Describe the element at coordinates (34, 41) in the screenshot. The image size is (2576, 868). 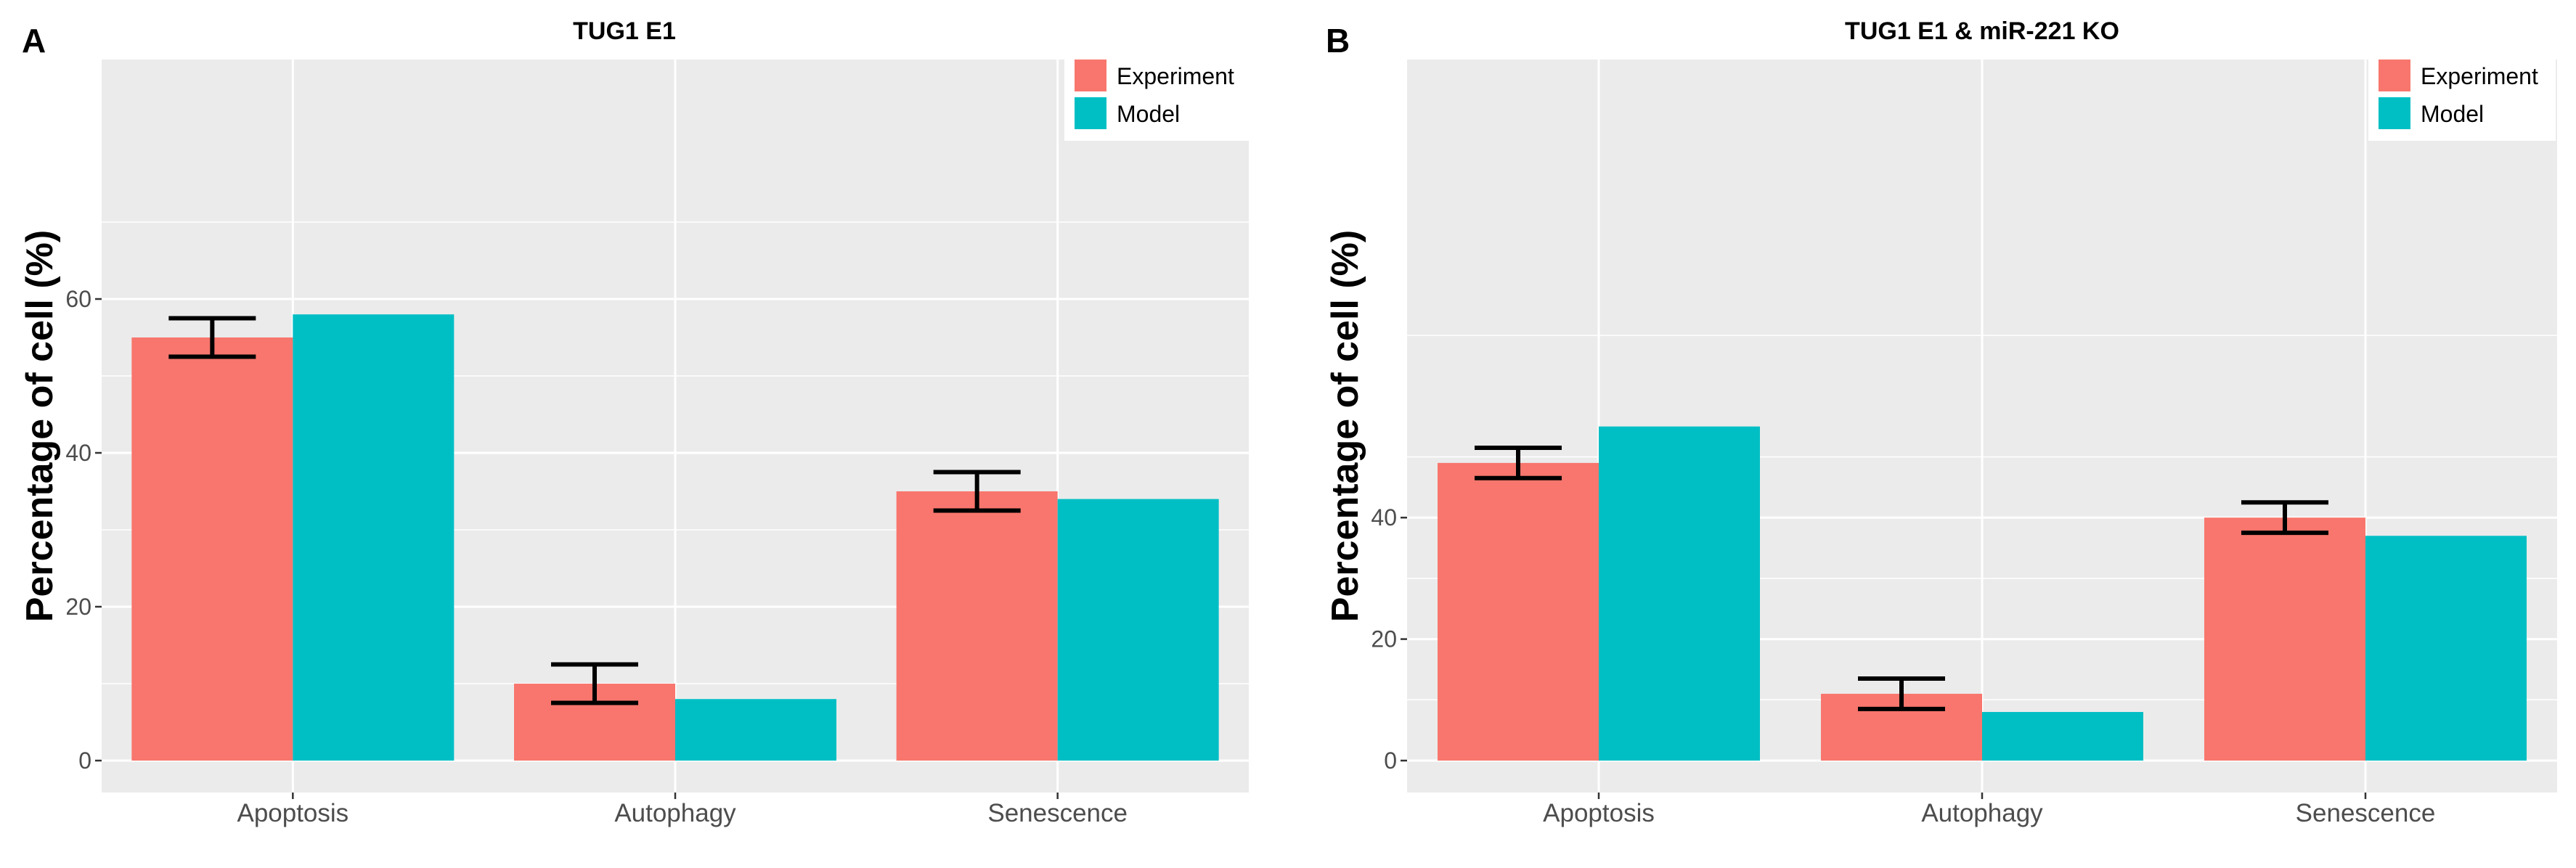
I see `panel-label: A` at that location.